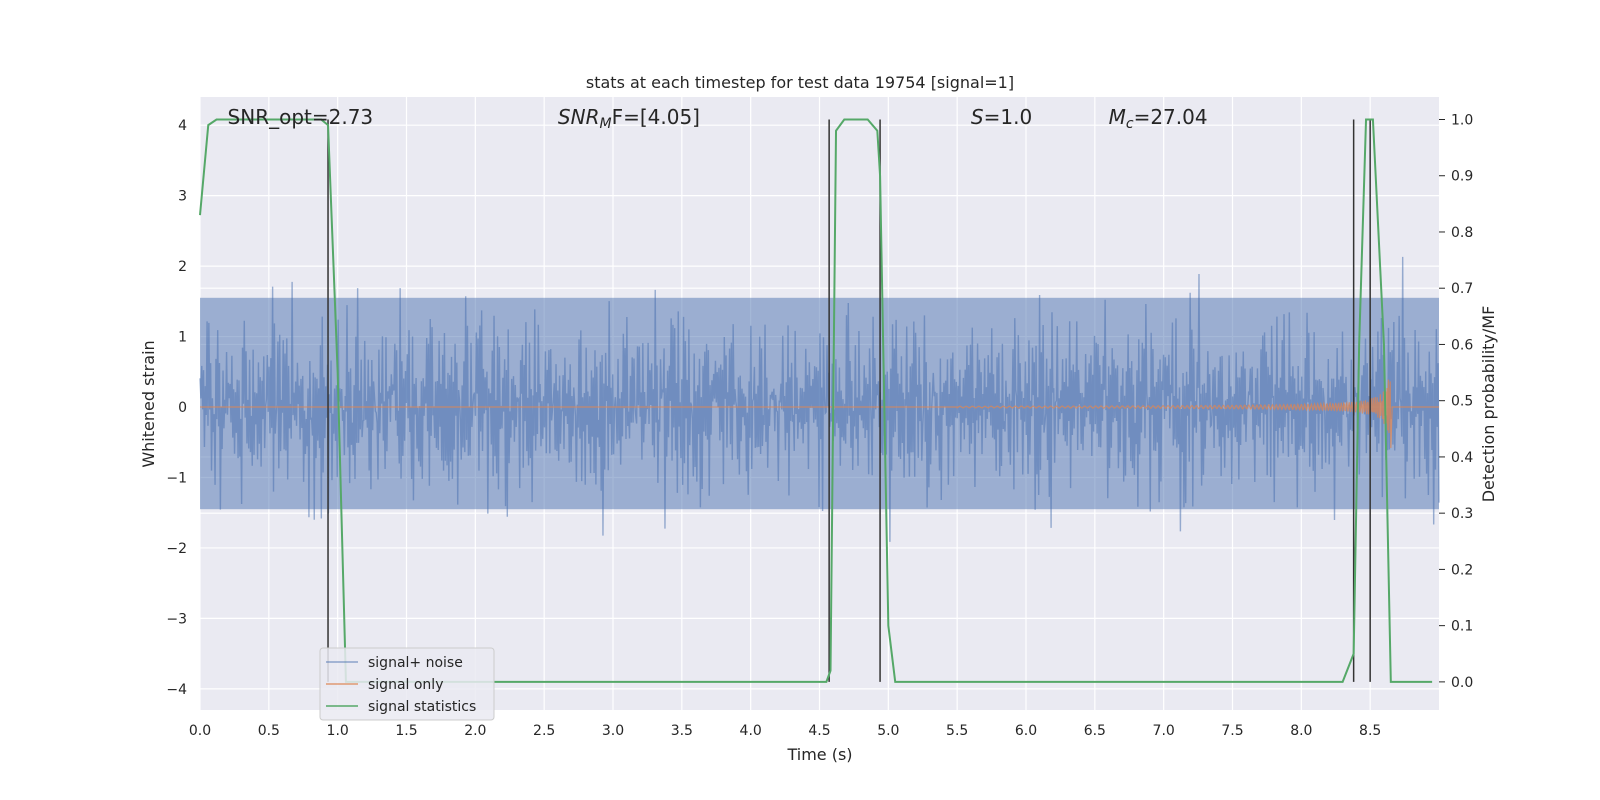  I want to click on y2-tick-label-5: 0.5, so click(1462, 402).